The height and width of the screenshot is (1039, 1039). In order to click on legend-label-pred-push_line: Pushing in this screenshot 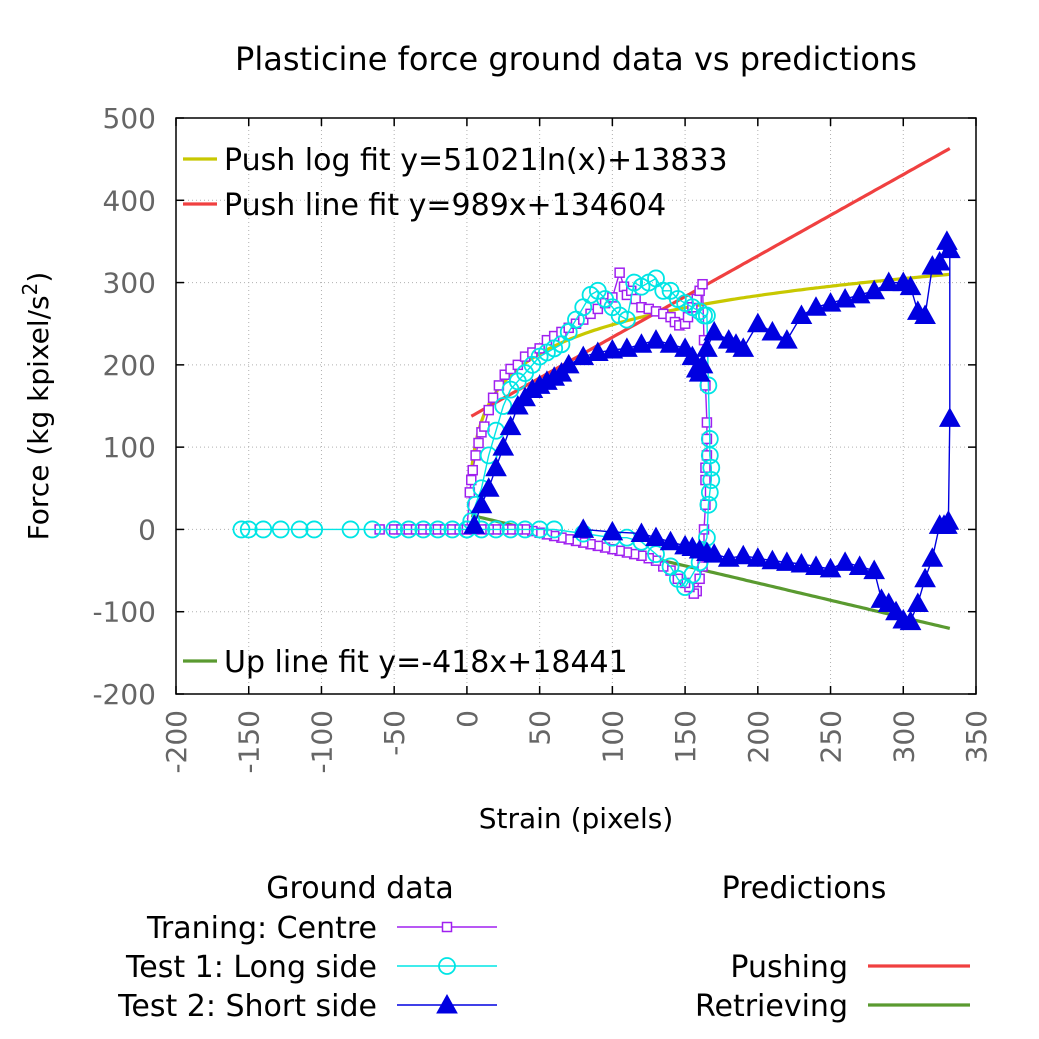, I will do `click(789, 967)`.